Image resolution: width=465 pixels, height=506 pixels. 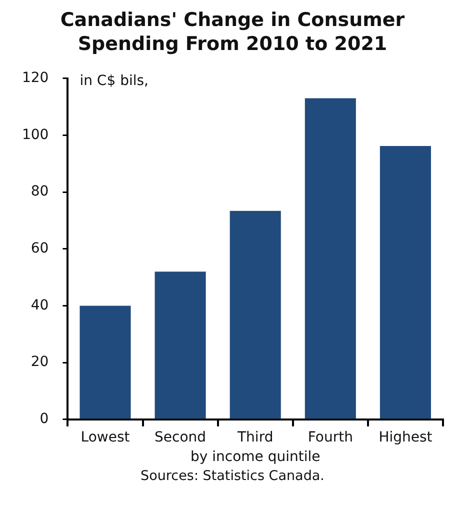 I want to click on source-note: Sources: Statistics Canada., so click(x=233, y=476).